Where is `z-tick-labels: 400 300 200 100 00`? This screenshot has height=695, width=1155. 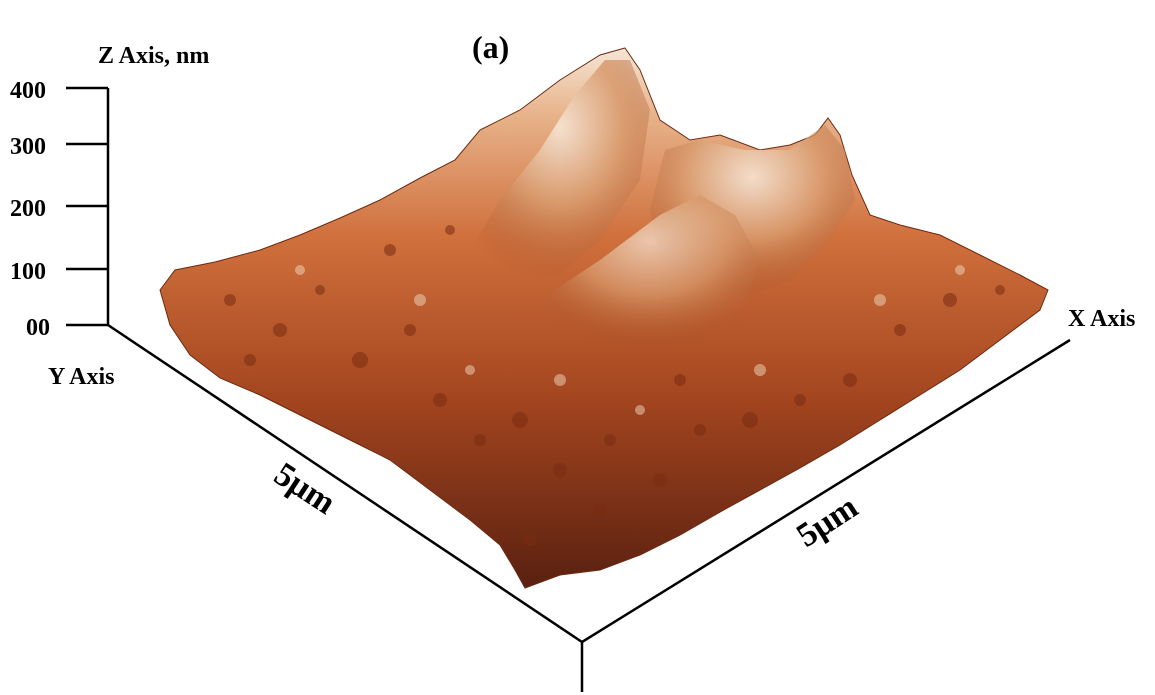
z-tick-labels: 400 300 200 100 00 is located at coordinates (30, 209).